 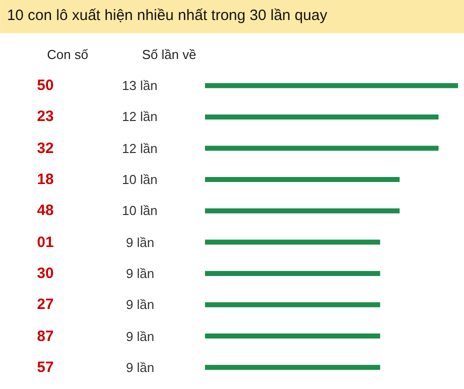 I want to click on chart-title: 10 con lô xuất hiện nhiều nhất trong 30 lần quay, so click(x=167, y=15).